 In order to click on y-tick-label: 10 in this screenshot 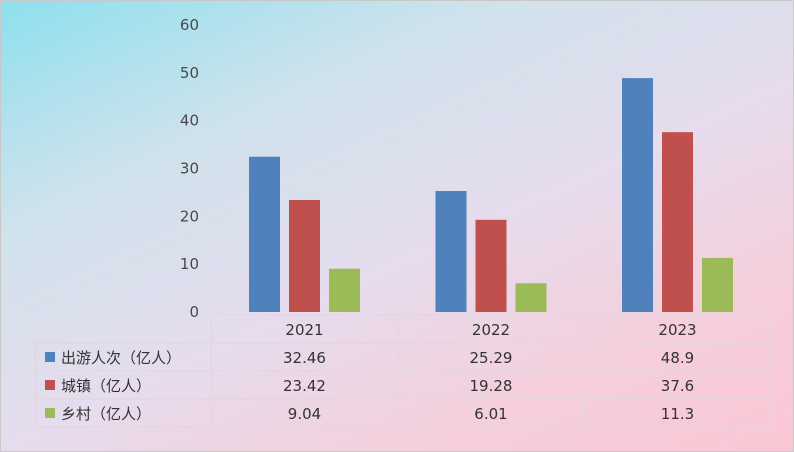, I will do `click(189, 264)`.